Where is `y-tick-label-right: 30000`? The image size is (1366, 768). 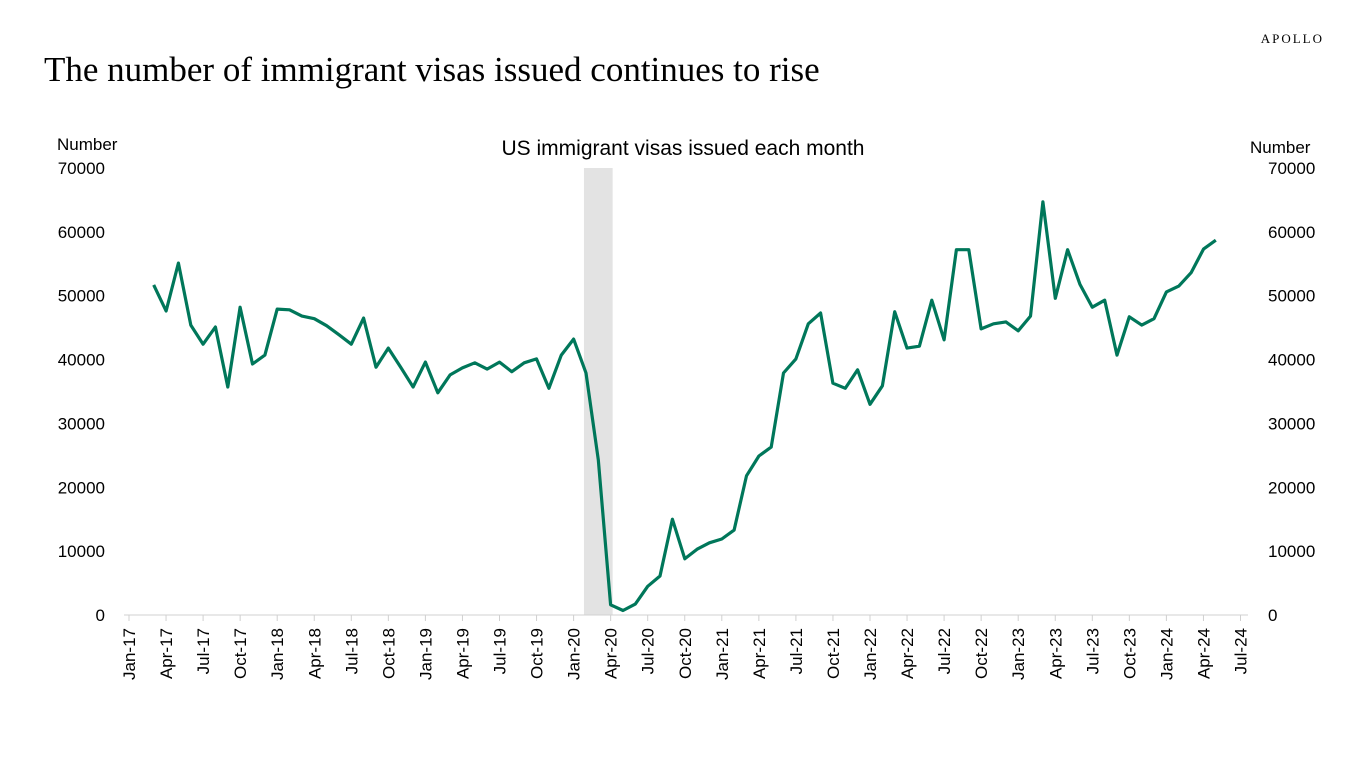 y-tick-label-right: 30000 is located at coordinates (1291, 423).